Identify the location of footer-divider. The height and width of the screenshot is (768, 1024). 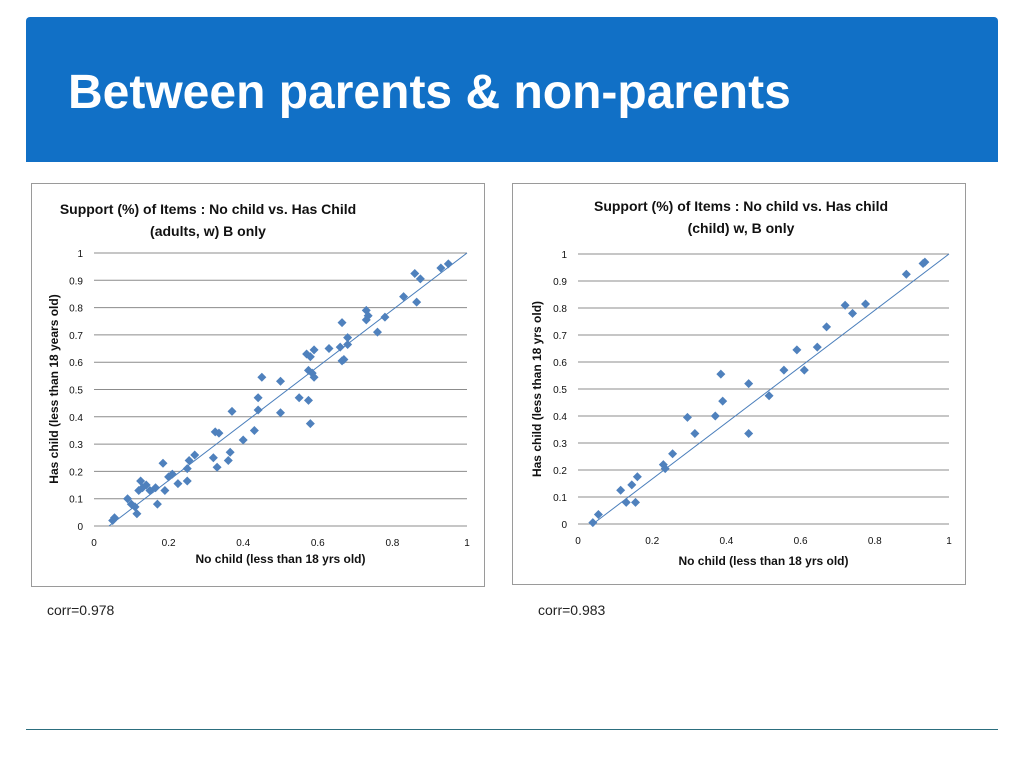
(512, 729).